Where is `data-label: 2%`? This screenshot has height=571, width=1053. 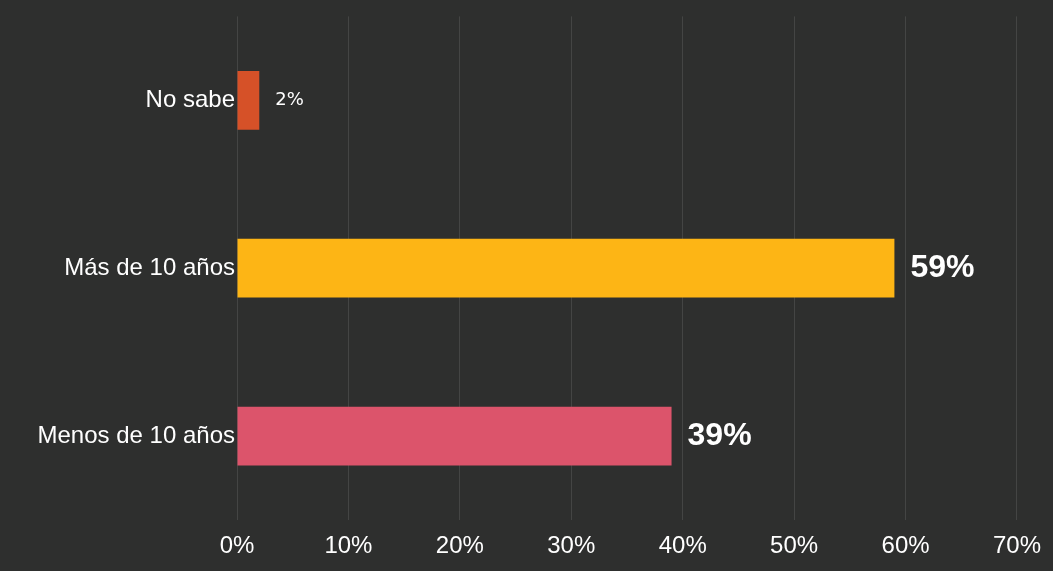 data-label: 2% is located at coordinates (289, 99).